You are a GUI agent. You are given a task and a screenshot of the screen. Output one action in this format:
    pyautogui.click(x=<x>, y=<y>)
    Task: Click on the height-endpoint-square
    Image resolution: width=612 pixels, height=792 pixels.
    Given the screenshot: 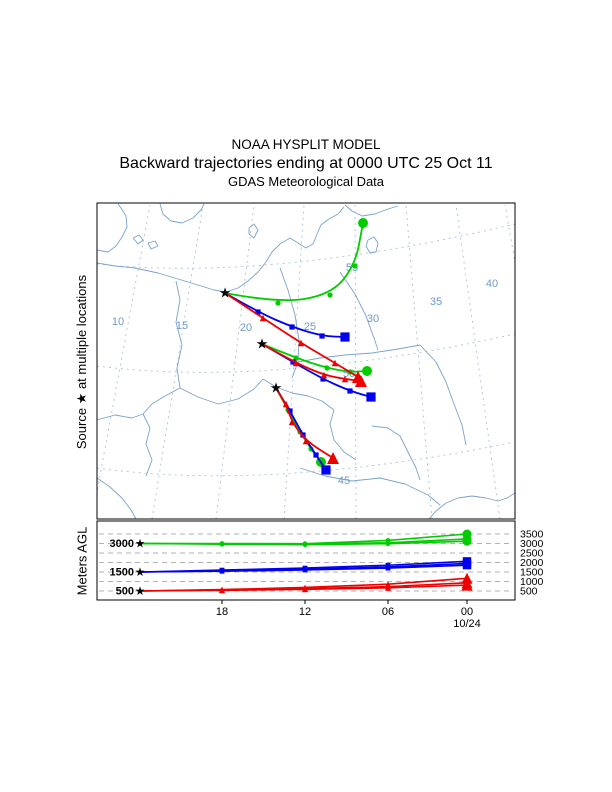 What is the action you would take?
    pyautogui.click(x=467, y=565)
    